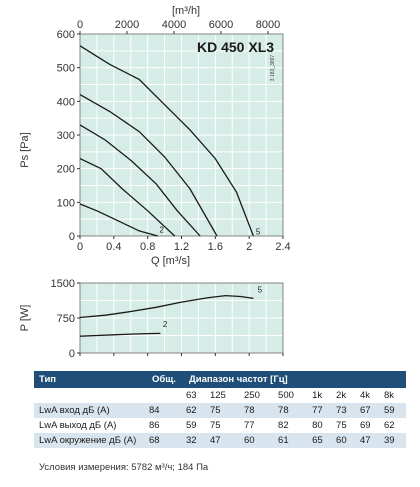 The width and height of the screenshot is (420, 487). I want to click on row-value: 73, so click(346, 410).